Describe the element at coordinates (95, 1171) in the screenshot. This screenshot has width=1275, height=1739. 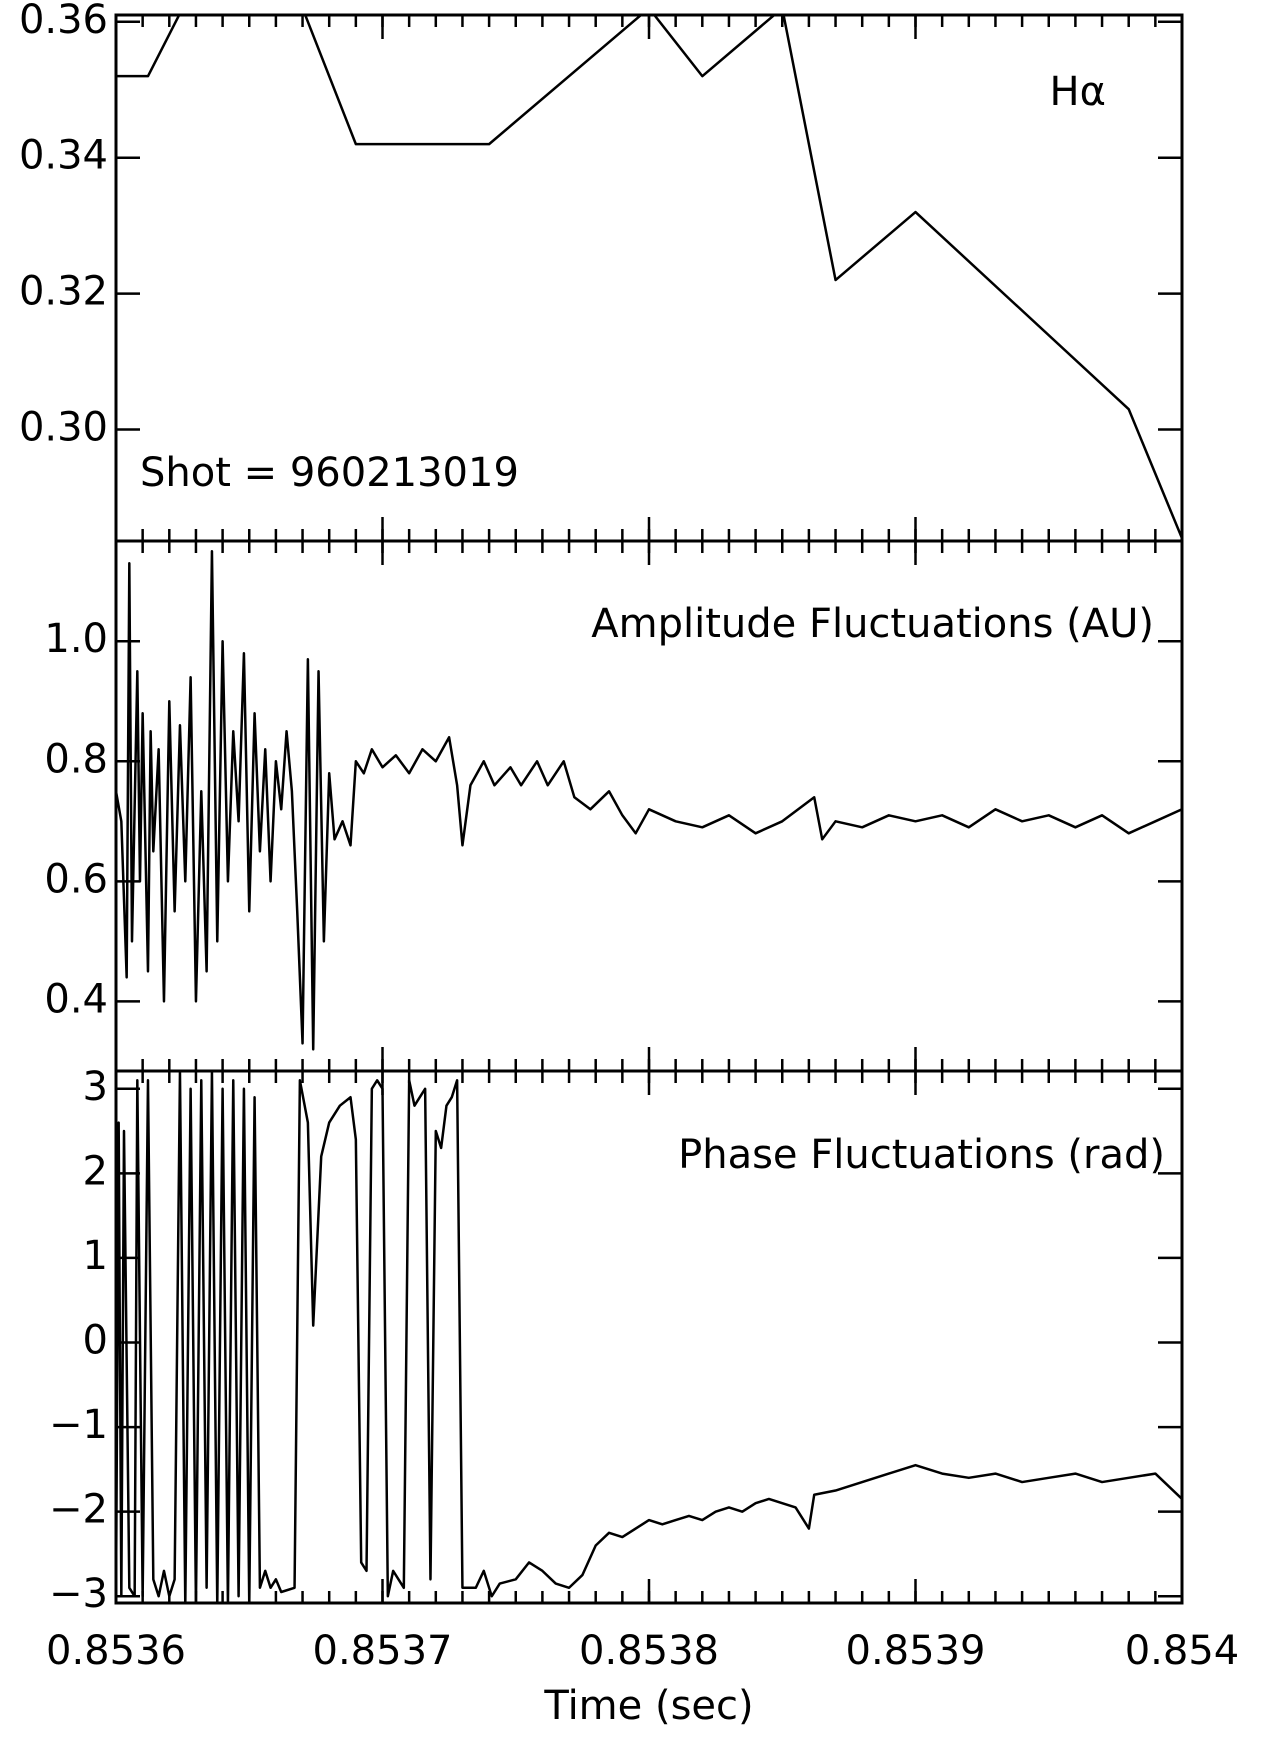
I see `y-tick-label: 2` at that location.